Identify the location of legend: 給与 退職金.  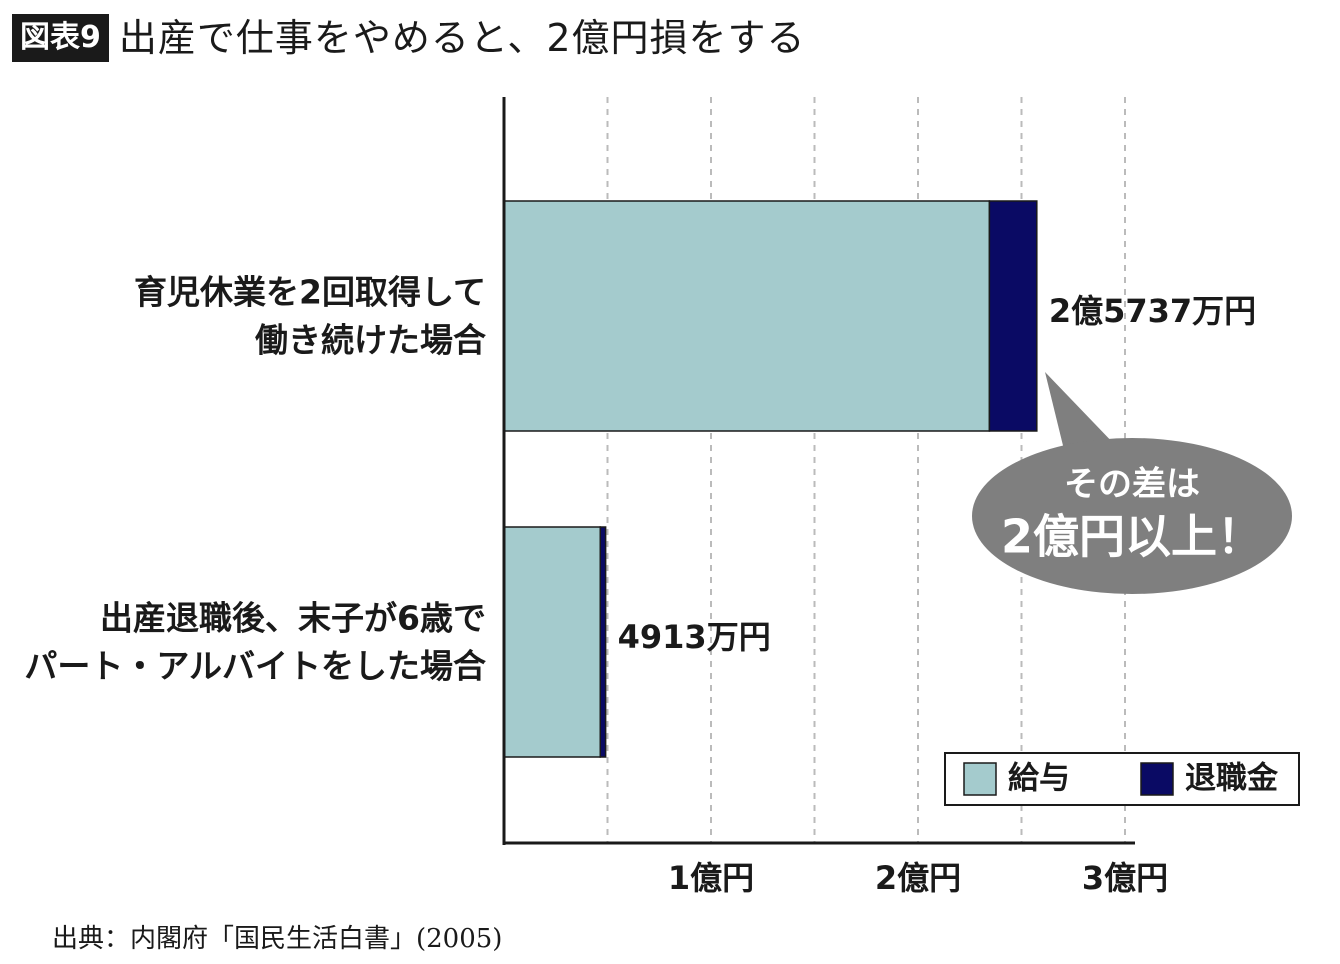
(1122, 779).